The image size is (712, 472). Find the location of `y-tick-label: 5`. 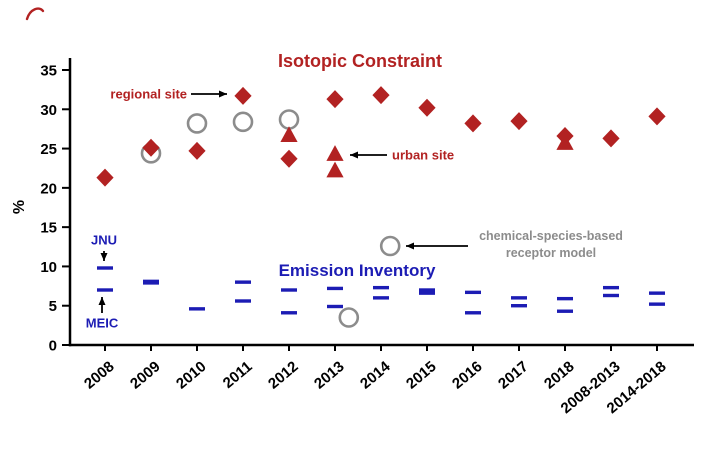

y-tick-label: 5 is located at coordinates (53, 306).